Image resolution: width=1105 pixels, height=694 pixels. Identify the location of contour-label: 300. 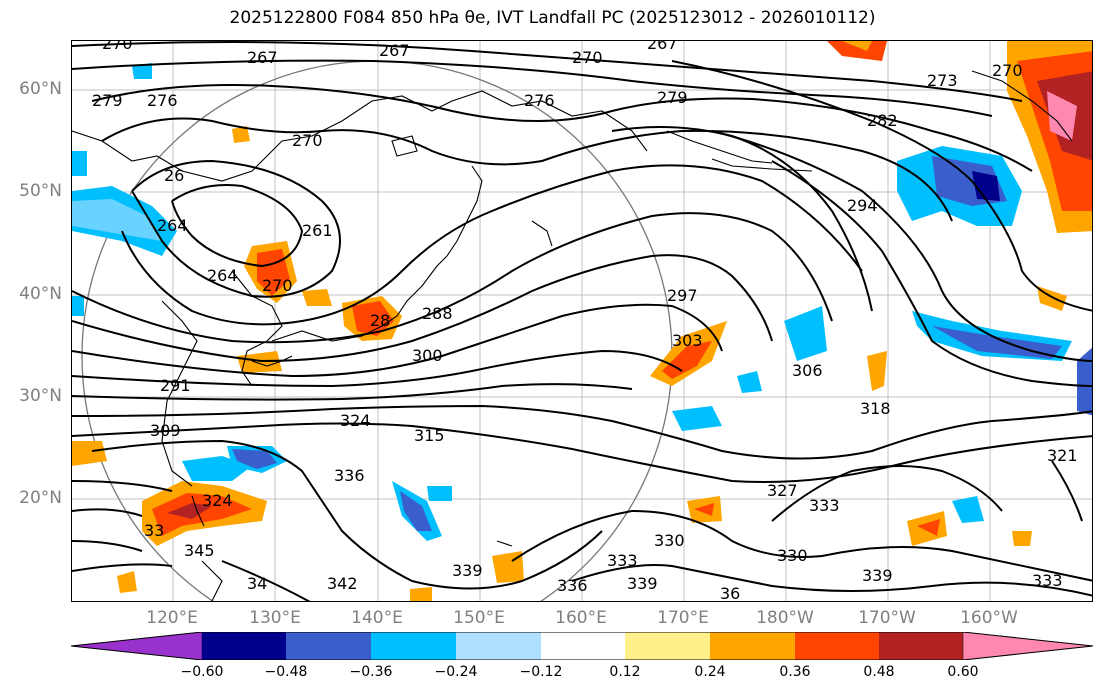
(427, 355).